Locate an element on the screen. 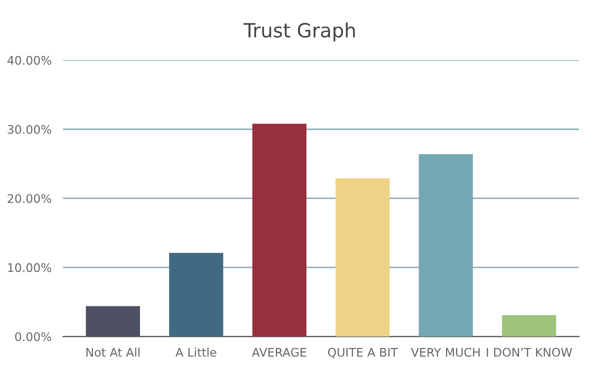 The height and width of the screenshot is (376, 600). x-tick-label: QUITE A BIT is located at coordinates (363, 353).